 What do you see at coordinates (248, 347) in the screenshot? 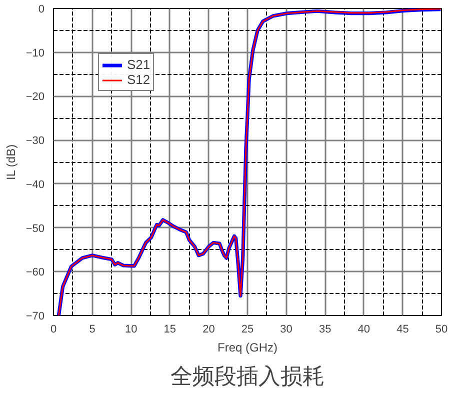
I see `x-axis-title: Freq (GHz)` at bounding box center [248, 347].